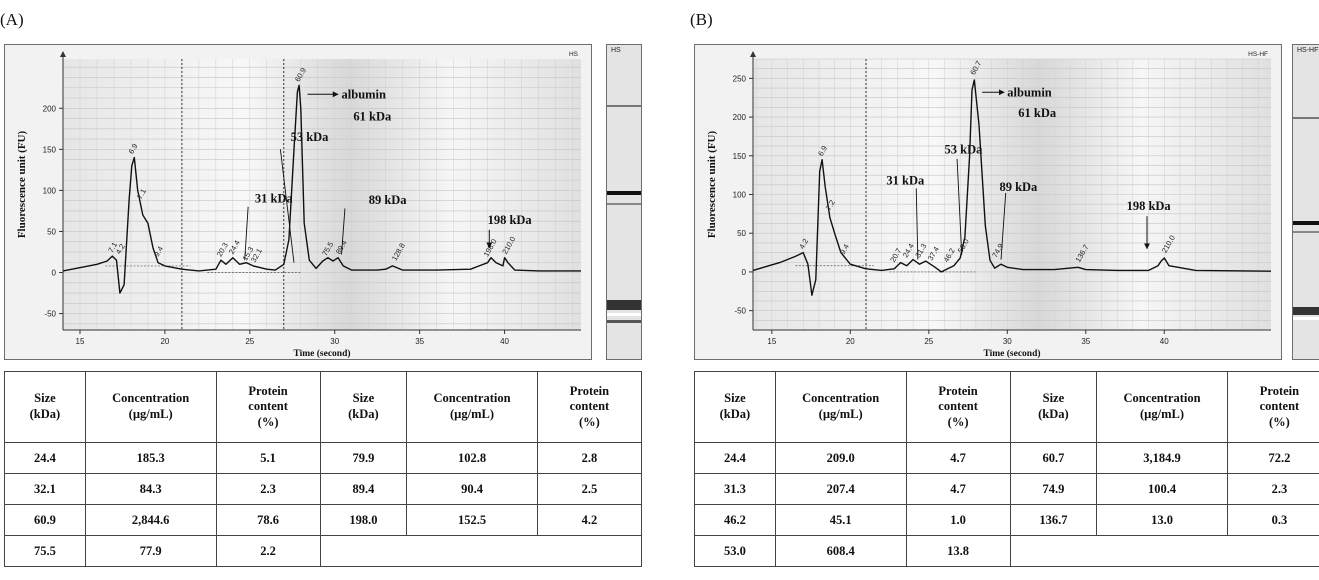 The height and width of the screenshot is (580, 1319). I want to click on table-cell: 5.1, so click(268, 458).